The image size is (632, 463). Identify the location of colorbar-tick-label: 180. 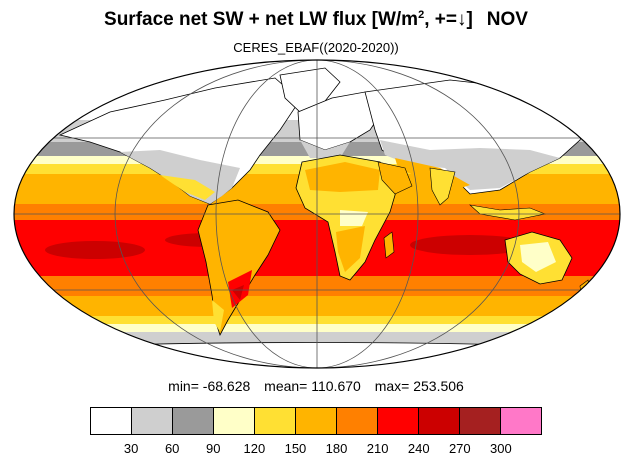
(336, 448).